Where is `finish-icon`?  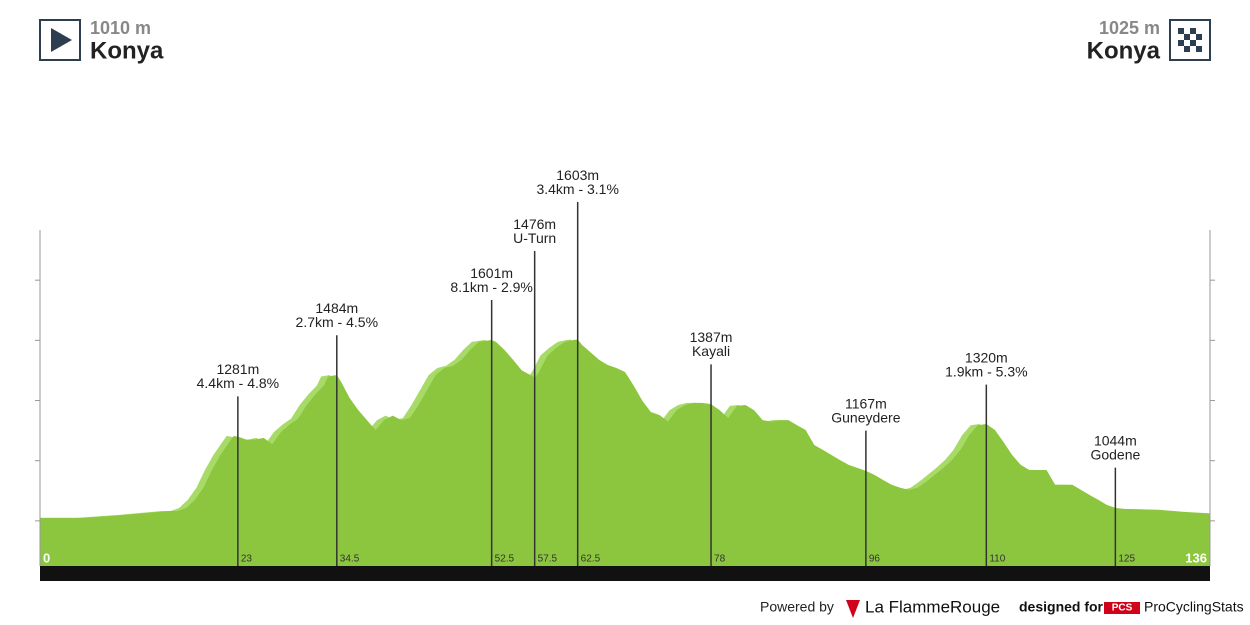
finish-icon is located at coordinates (1190, 40).